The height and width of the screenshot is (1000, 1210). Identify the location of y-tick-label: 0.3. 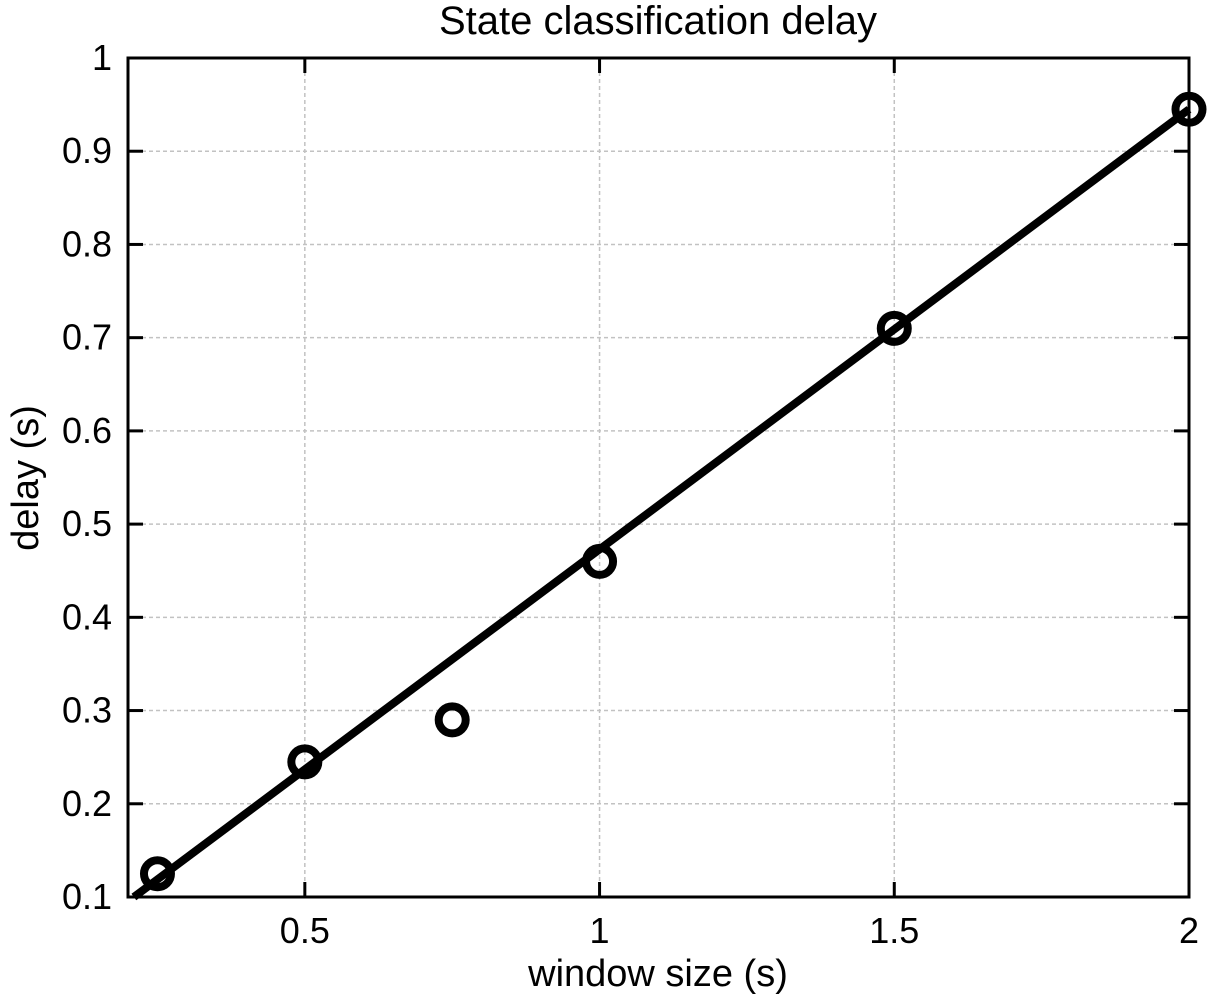
(87, 710).